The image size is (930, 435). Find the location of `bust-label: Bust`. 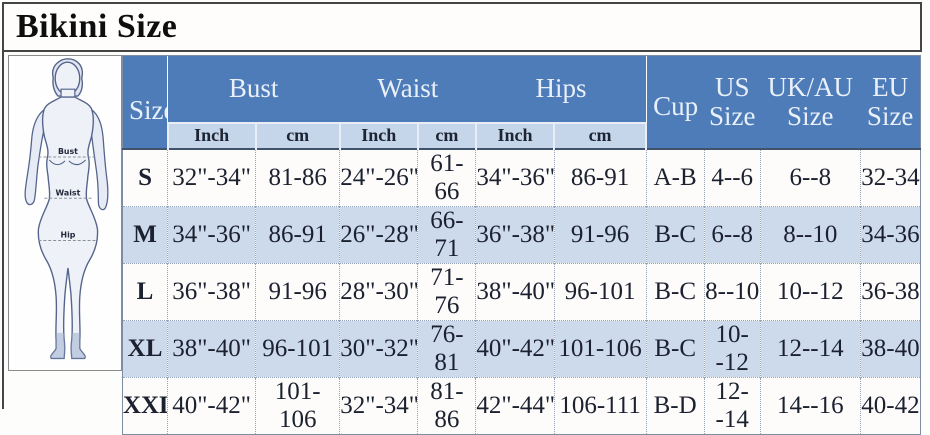

bust-label: Bust is located at coordinates (68, 151).